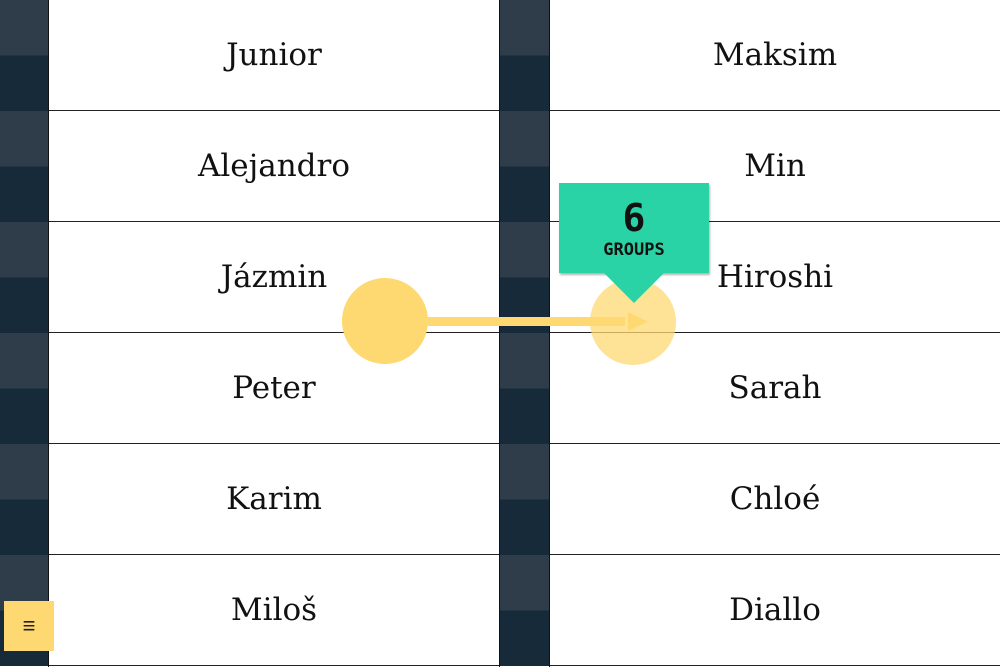 The image size is (1000, 667). Describe the element at coordinates (385, 321) in the screenshot. I see `drag-start-circle` at that location.